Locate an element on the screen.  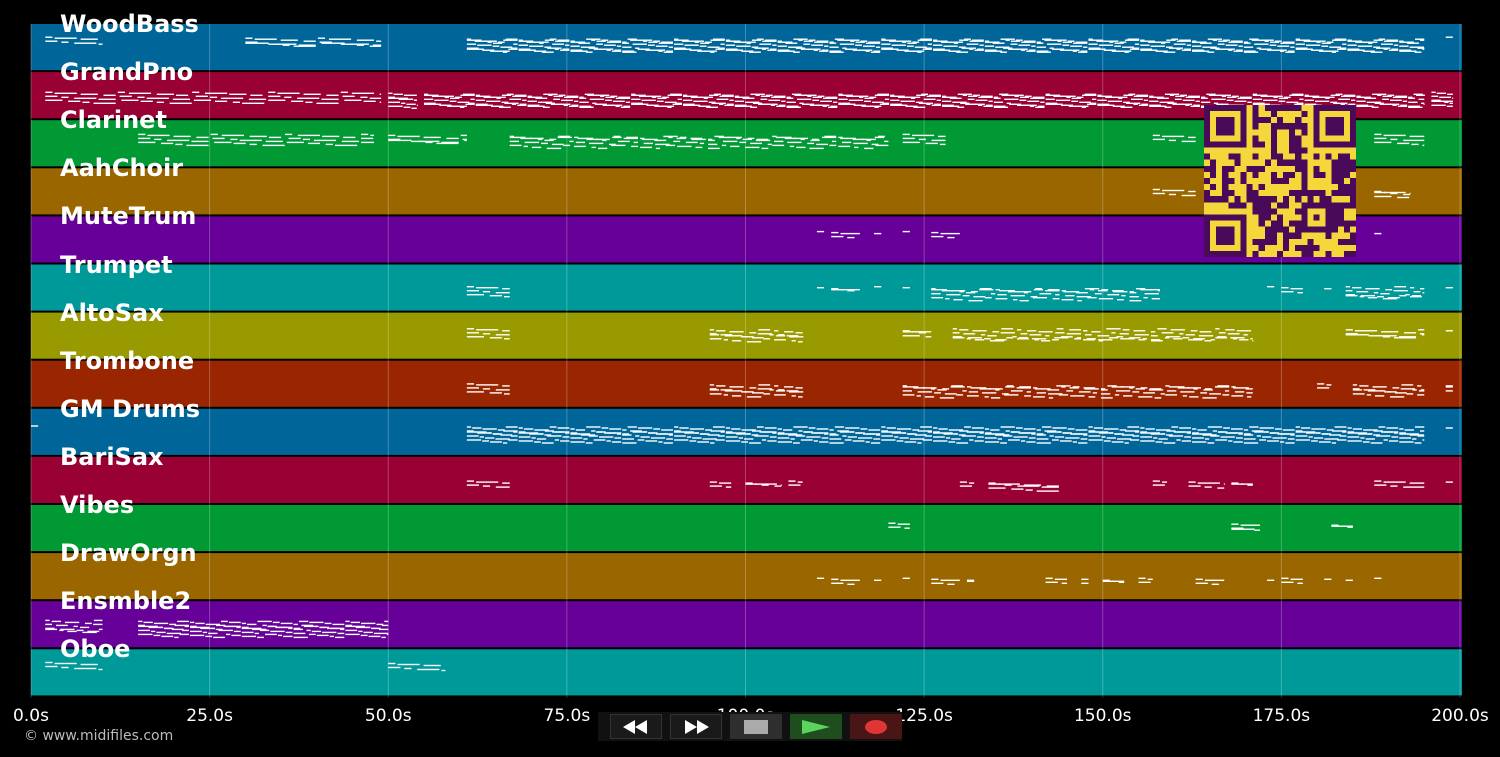
note-segment is located at coordinates (917, 334).